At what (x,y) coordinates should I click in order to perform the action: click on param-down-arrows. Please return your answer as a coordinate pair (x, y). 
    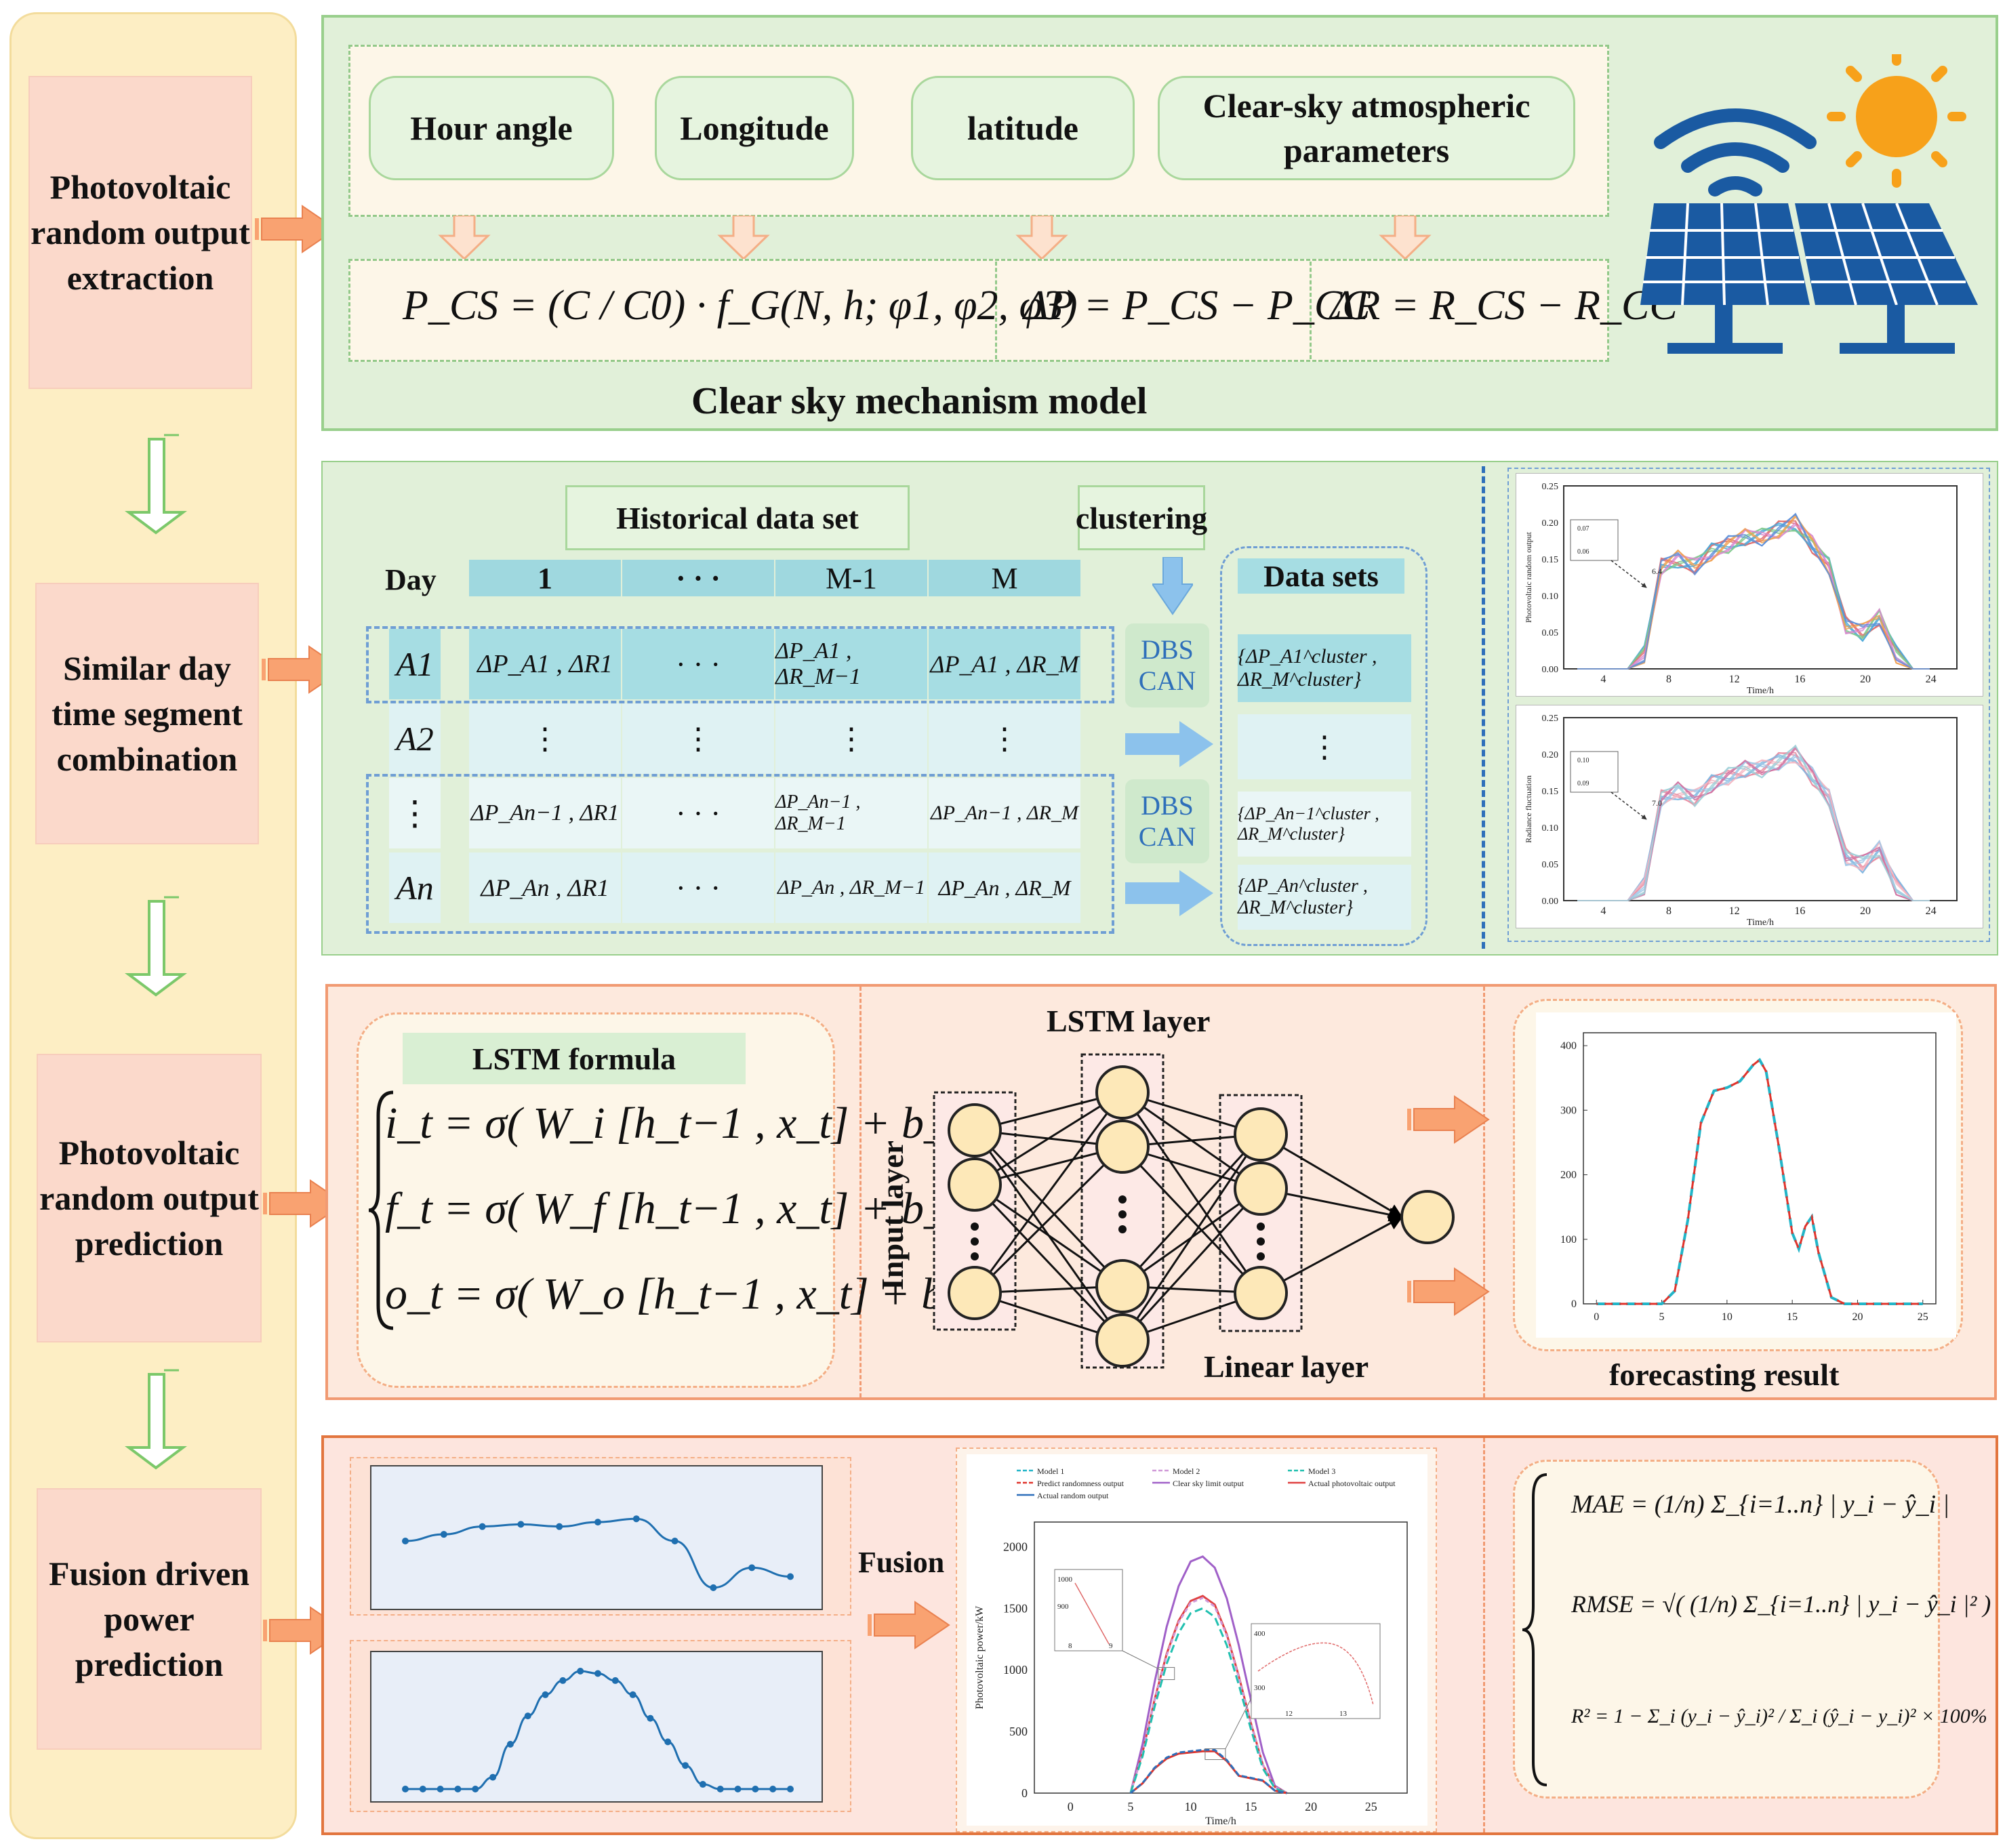
    Looking at the image, I should click on (935, 238).